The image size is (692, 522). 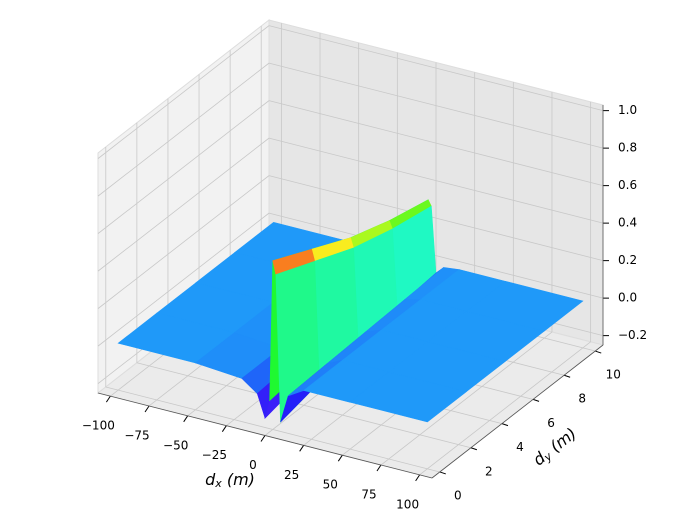 What do you see at coordinates (627, 260) in the screenshot?
I see `z-tick-label: 0.2` at bounding box center [627, 260].